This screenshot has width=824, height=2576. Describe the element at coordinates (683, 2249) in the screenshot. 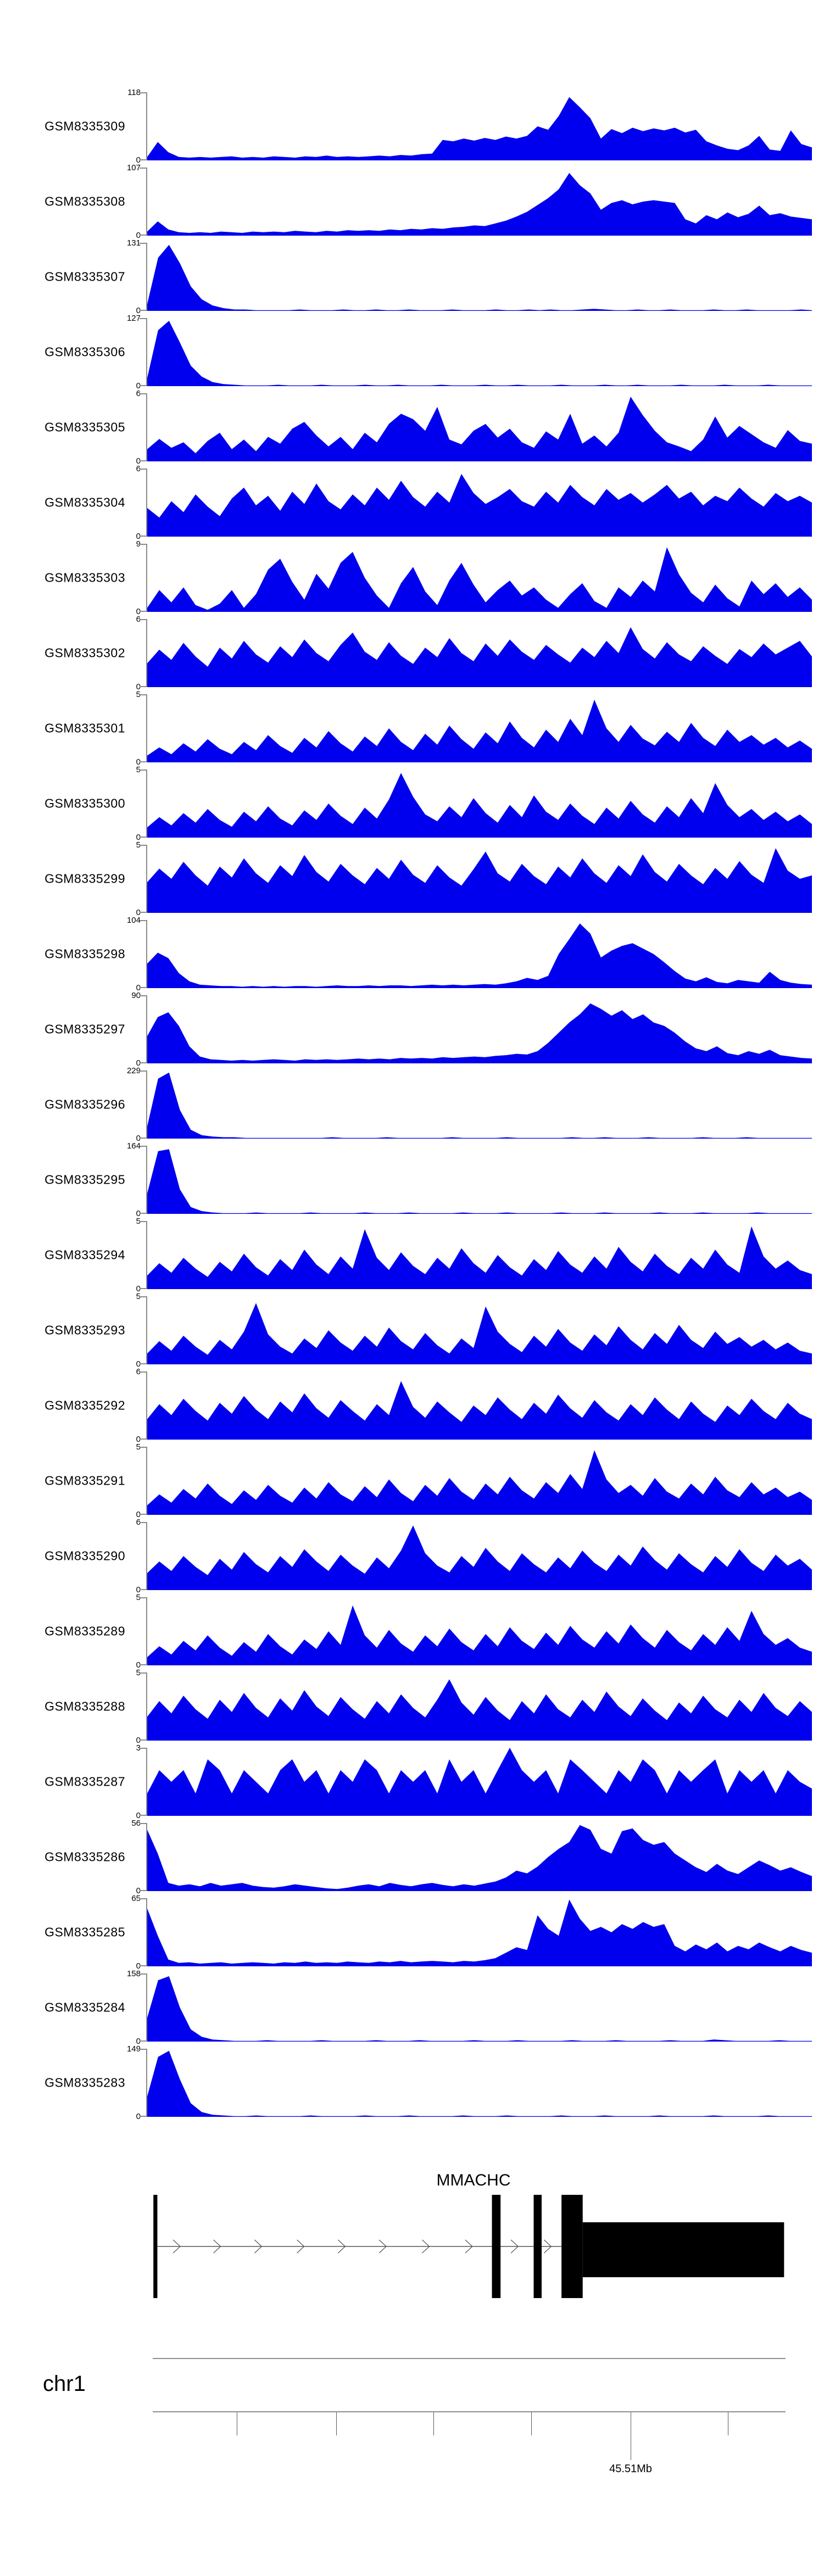

I see `utr-block` at that location.